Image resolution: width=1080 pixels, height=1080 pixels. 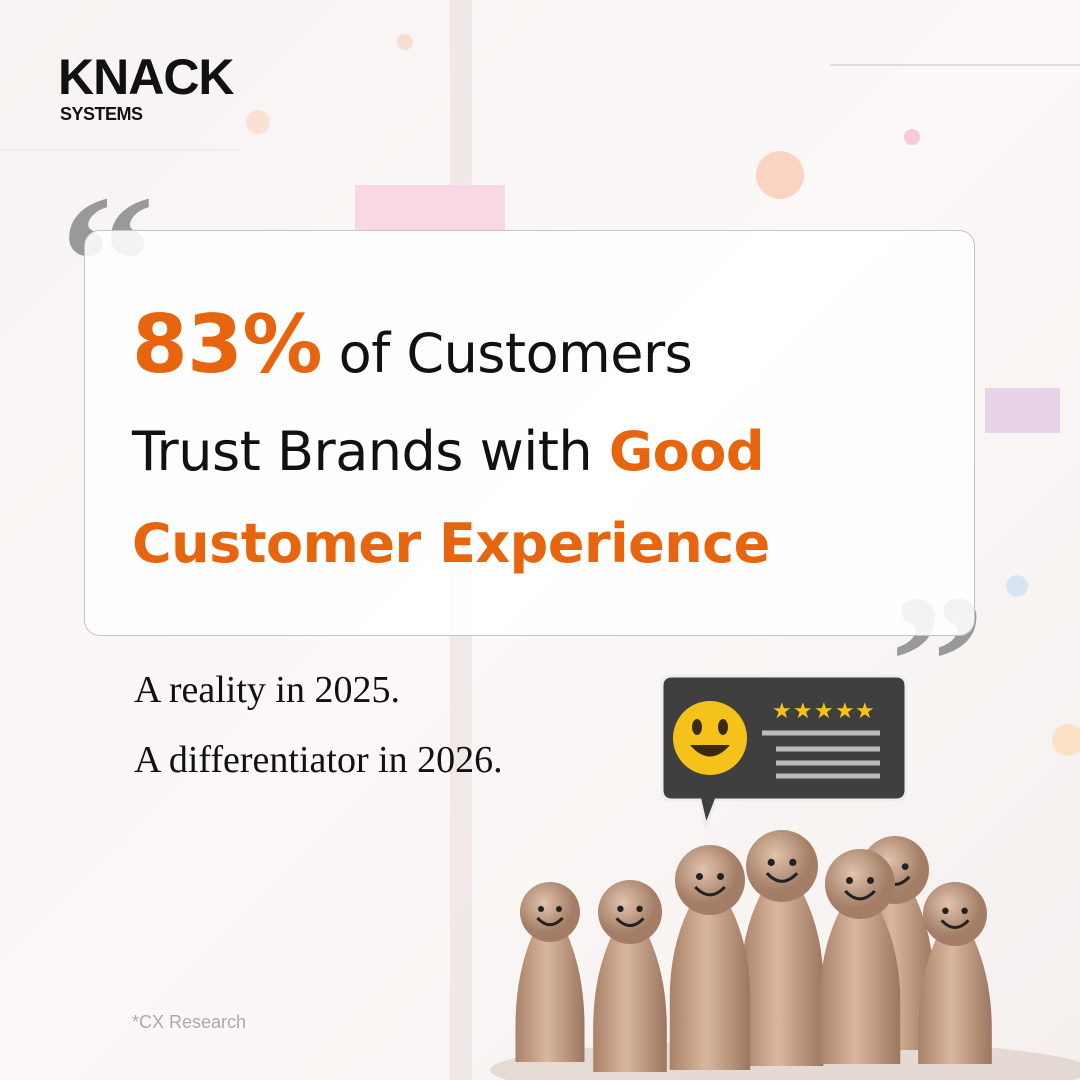 I want to click on headline-line: Trust Brands with Good, so click(x=448, y=451).